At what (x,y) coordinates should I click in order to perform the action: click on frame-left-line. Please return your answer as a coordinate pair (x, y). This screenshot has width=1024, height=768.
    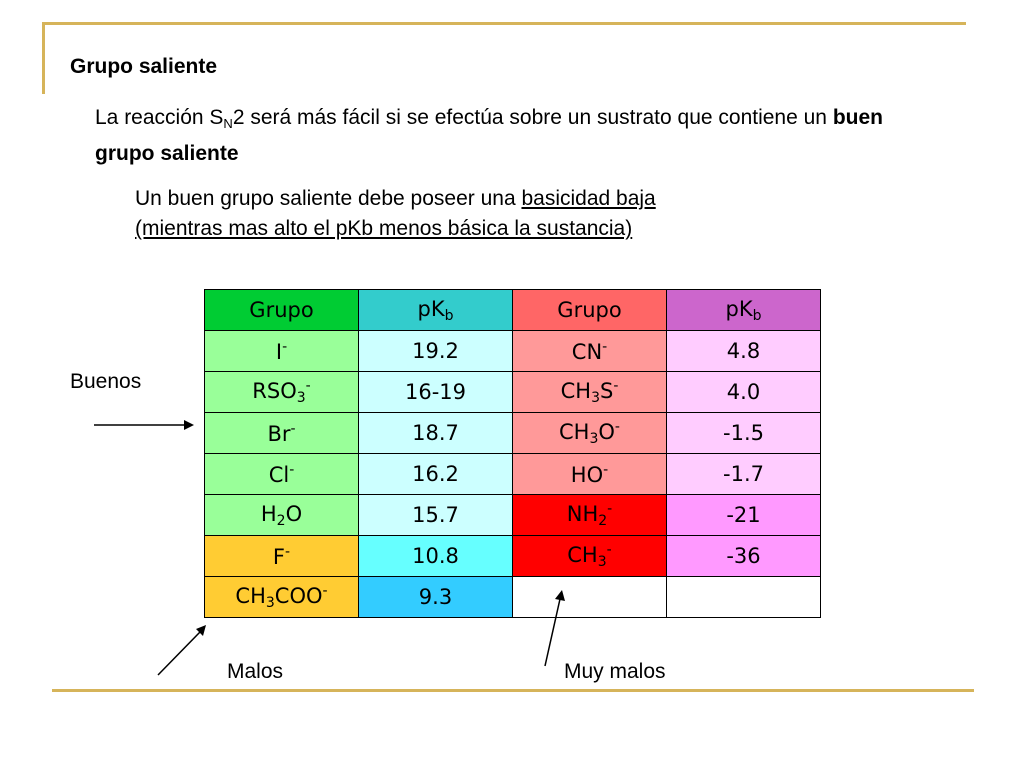
    Looking at the image, I should click on (43, 58).